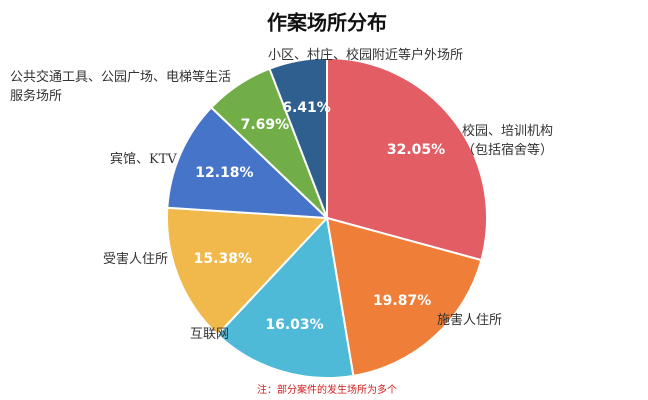  What do you see at coordinates (508, 141) in the screenshot?
I see `slice-label: 校园、培训机构 （包括宿舍等）` at bounding box center [508, 141].